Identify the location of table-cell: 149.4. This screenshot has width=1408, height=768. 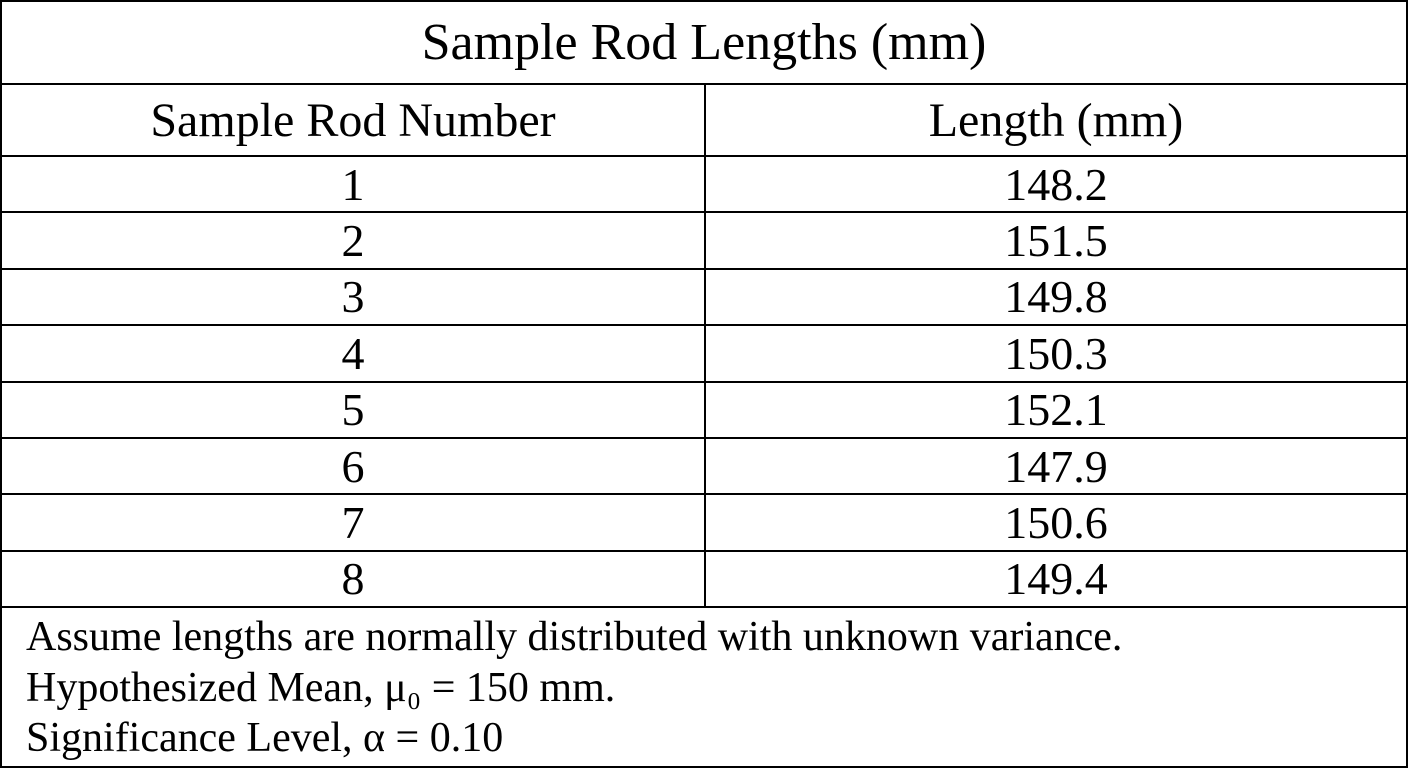
(1056, 579).